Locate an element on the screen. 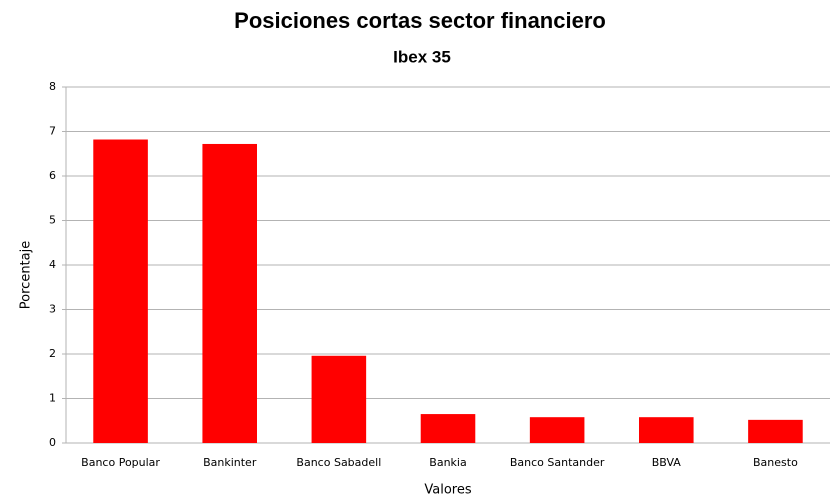 The image size is (840, 502). x-axis-title: Valores is located at coordinates (447, 490).